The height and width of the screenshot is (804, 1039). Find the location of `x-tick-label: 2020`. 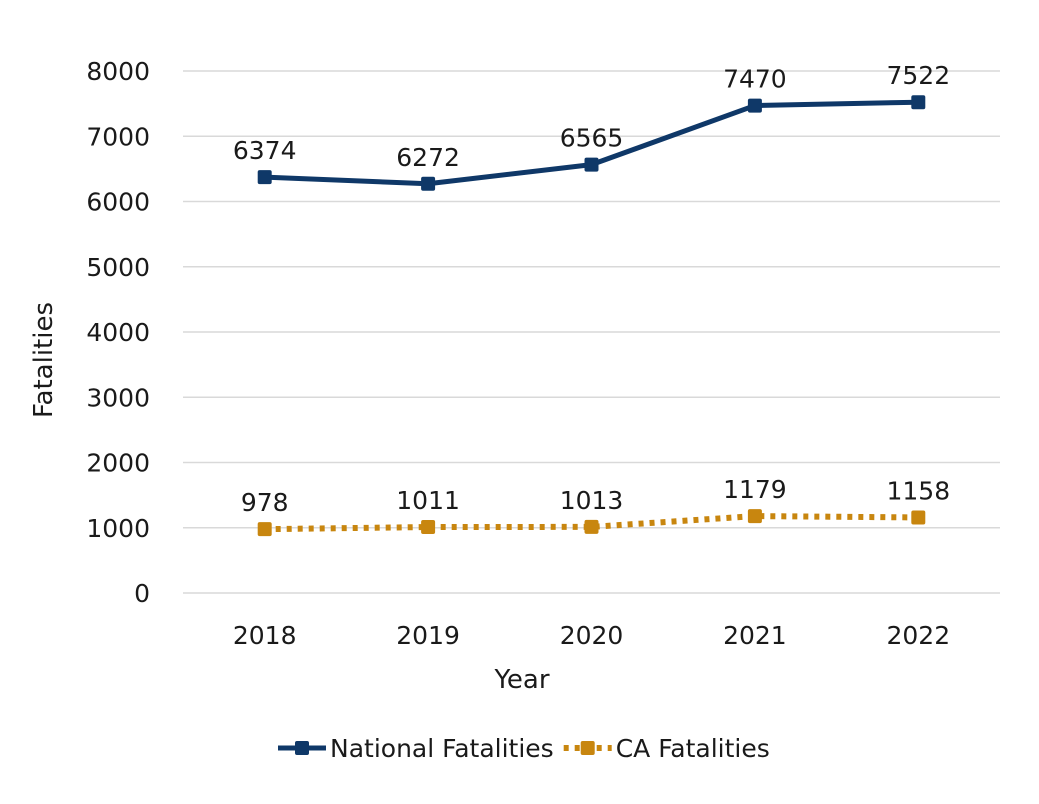

x-tick-label: 2020 is located at coordinates (592, 635).